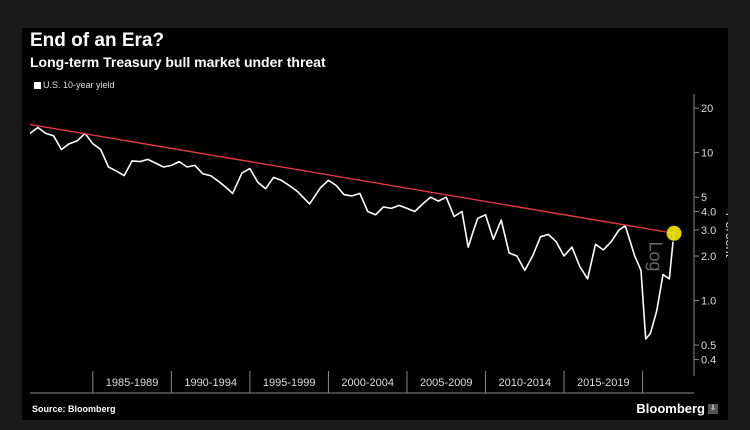 Image resolution: width=750 pixels, height=430 pixels. What do you see at coordinates (446, 383) in the screenshot?
I see `x-tick-label: 2005-2009` at bounding box center [446, 383].